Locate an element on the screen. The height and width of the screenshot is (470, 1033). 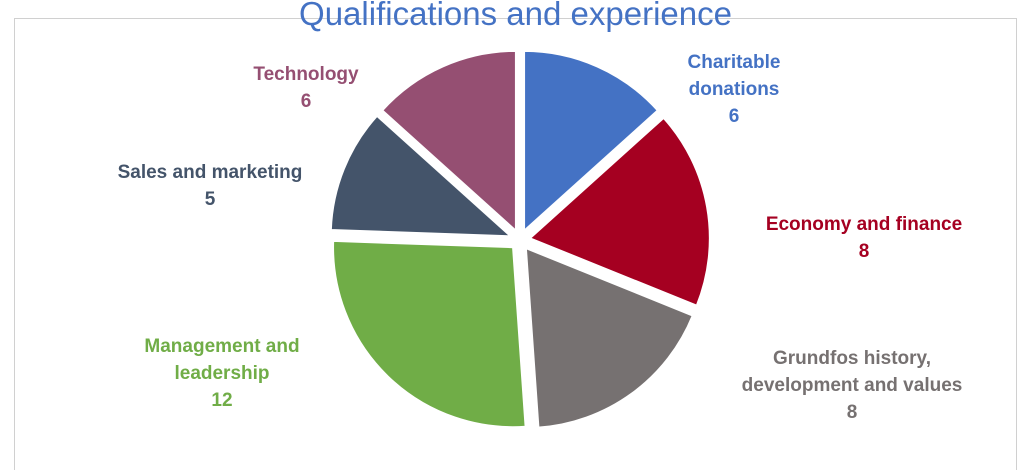
chart-title: Qualifications and experience is located at coordinates (515, 16).